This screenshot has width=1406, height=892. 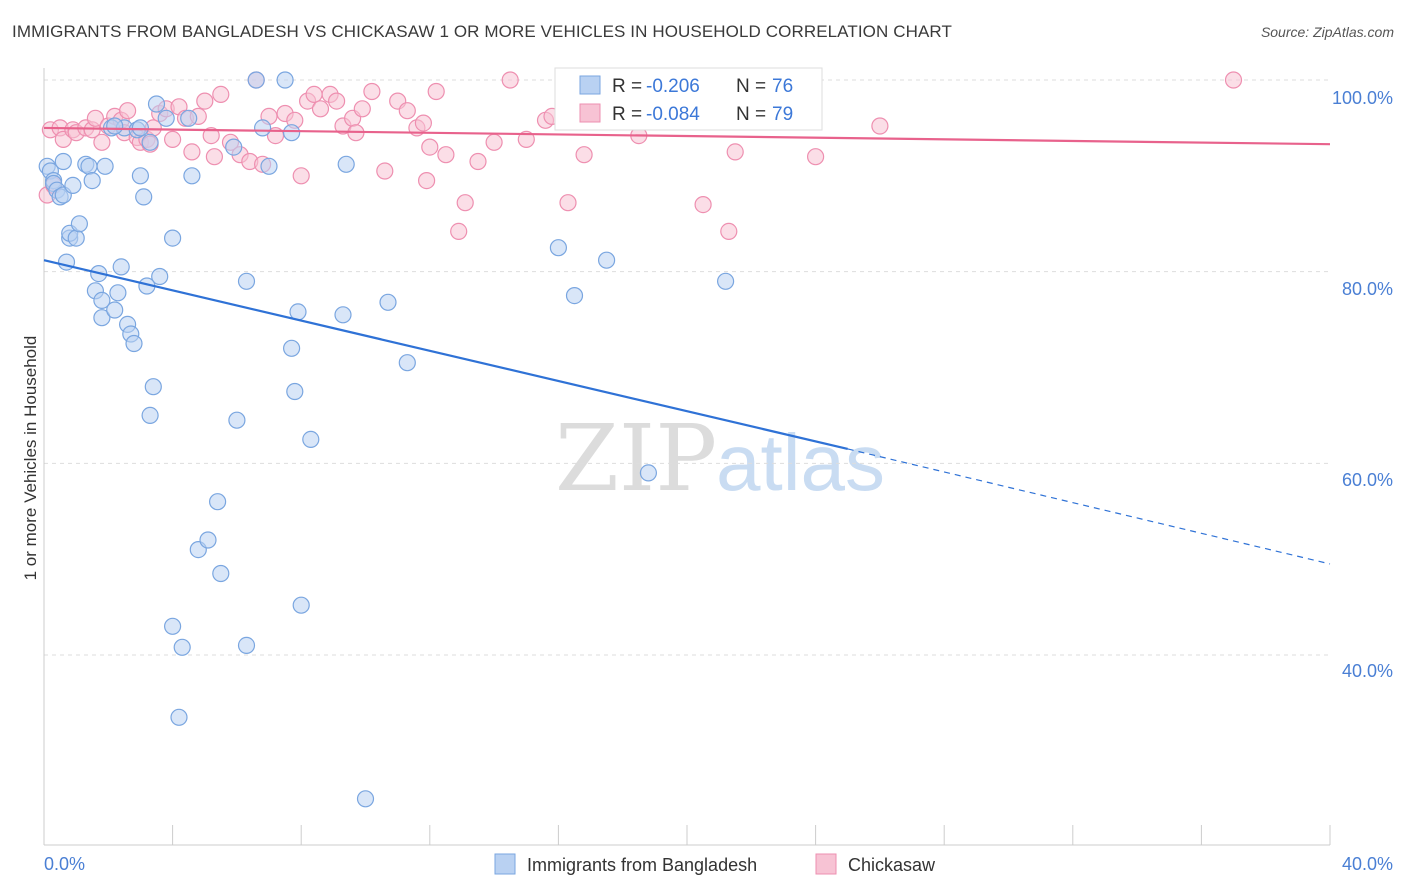 What do you see at coordinates (446, 355) in the screenshot?
I see `trend-line-bangladesh` at bounding box center [446, 355].